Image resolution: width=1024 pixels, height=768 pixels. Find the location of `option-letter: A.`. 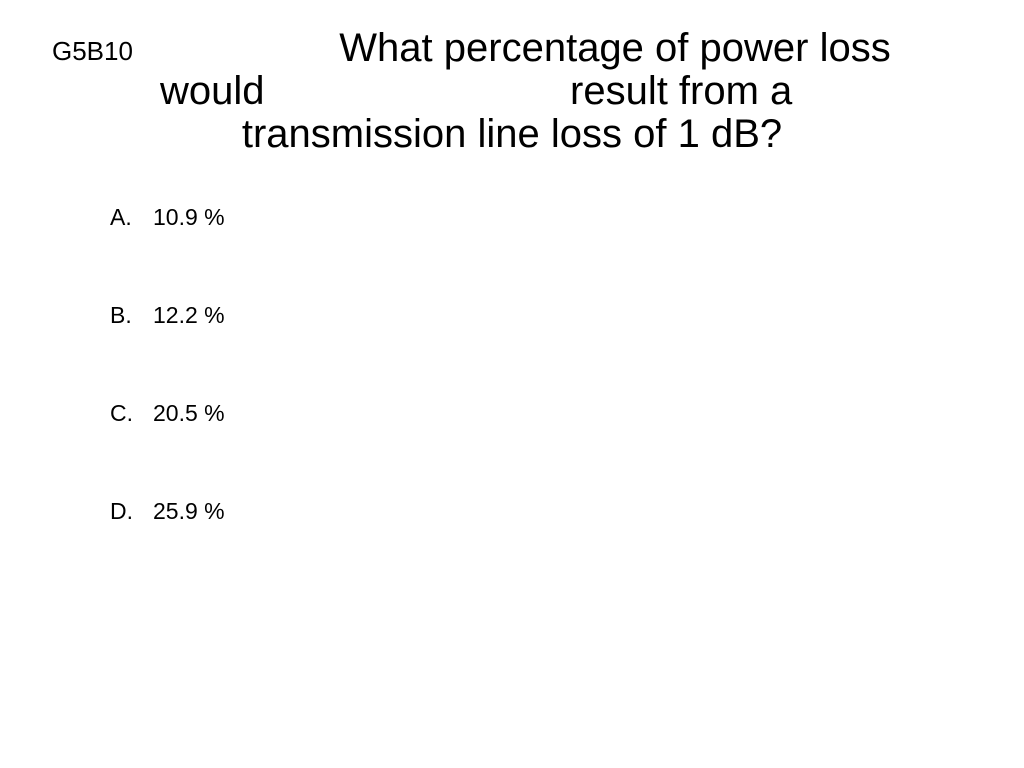

option-letter: A. is located at coordinates (121, 217).